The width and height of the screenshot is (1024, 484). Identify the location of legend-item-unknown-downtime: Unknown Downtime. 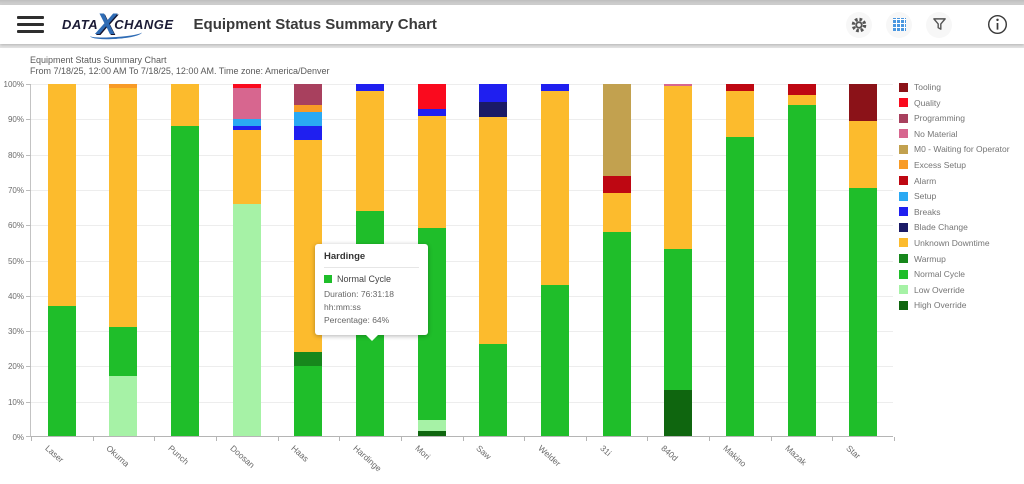
(954, 243).